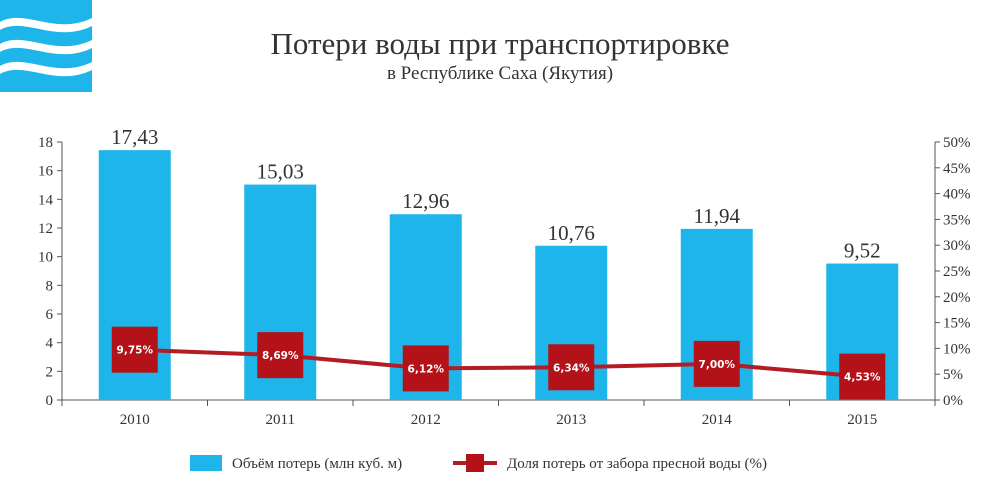  What do you see at coordinates (135, 420) in the screenshot?
I see `x-tick-label: 2010` at bounding box center [135, 420].